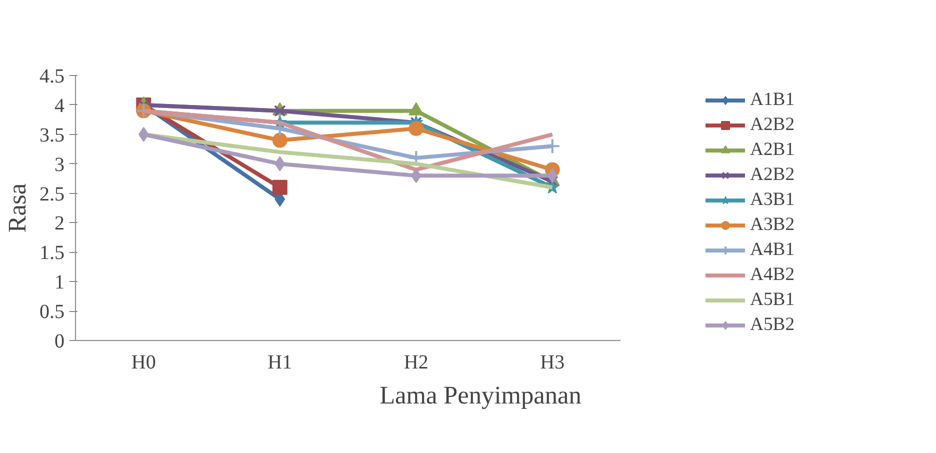 This screenshot has height=453, width=936. What do you see at coordinates (280, 363) in the screenshot?
I see `x-tick-label: H1` at bounding box center [280, 363].